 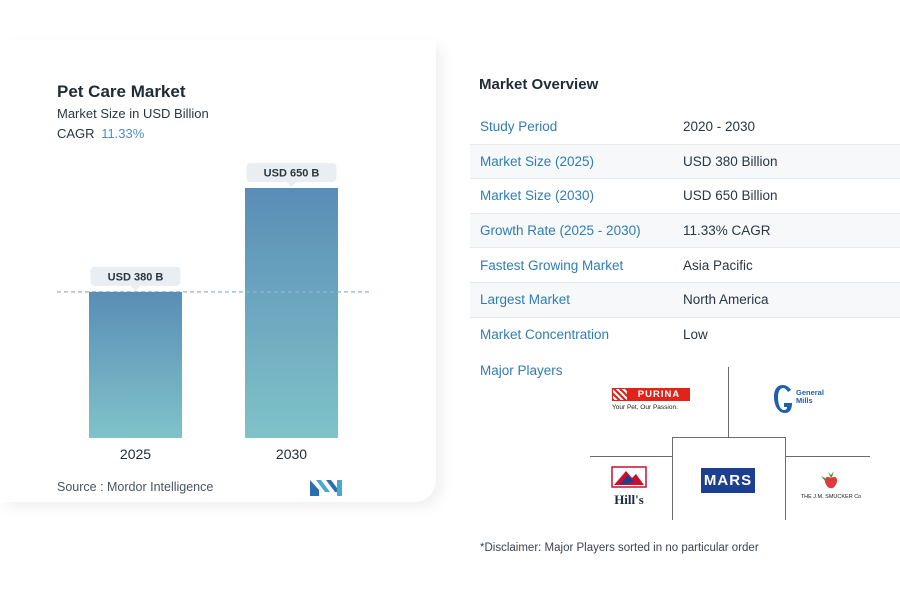 What do you see at coordinates (829, 480) in the screenshot?
I see `strawberry-icon` at bounding box center [829, 480].